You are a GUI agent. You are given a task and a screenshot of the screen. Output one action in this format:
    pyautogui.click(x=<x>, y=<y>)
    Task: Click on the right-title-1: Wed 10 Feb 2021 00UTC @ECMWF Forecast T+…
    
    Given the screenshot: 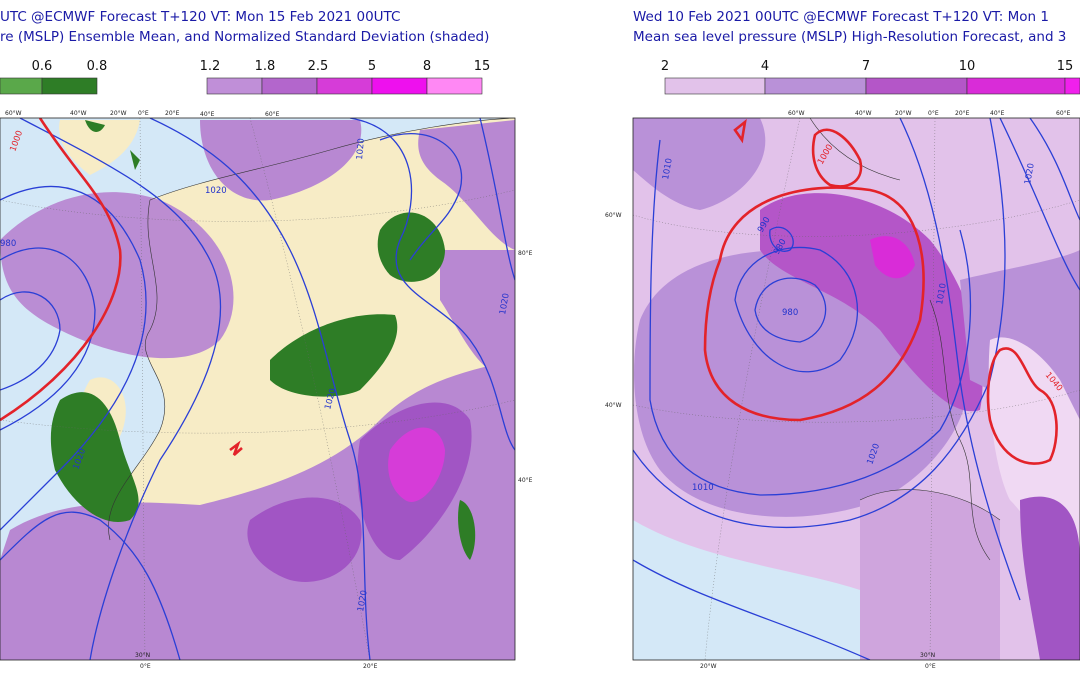 What is the action you would take?
    pyautogui.click(x=841, y=17)
    